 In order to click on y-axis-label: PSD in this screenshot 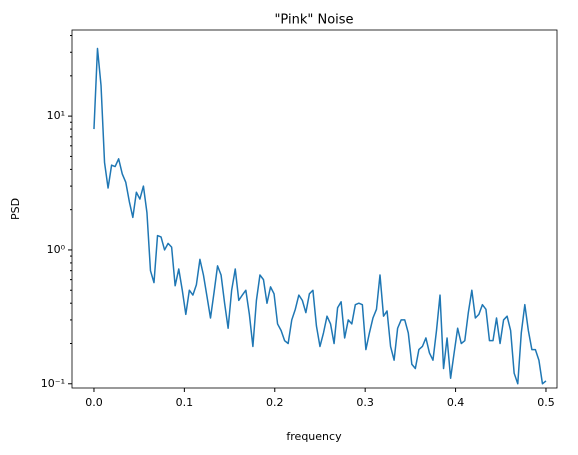, I will do `click(15, 209)`.